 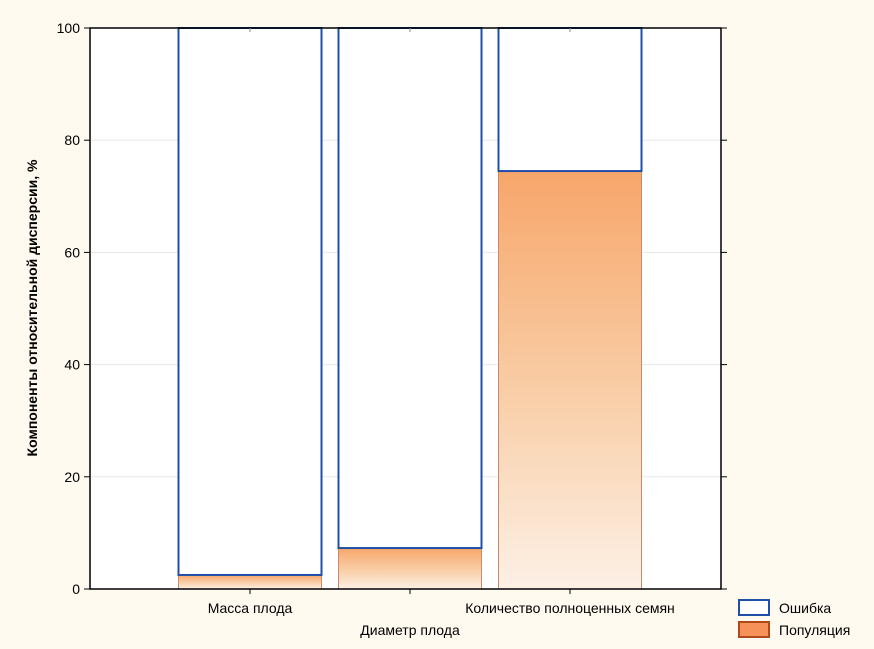 What do you see at coordinates (570, 608) in the screenshot?
I see `x-category-label: Количество полноценных семян` at bounding box center [570, 608].